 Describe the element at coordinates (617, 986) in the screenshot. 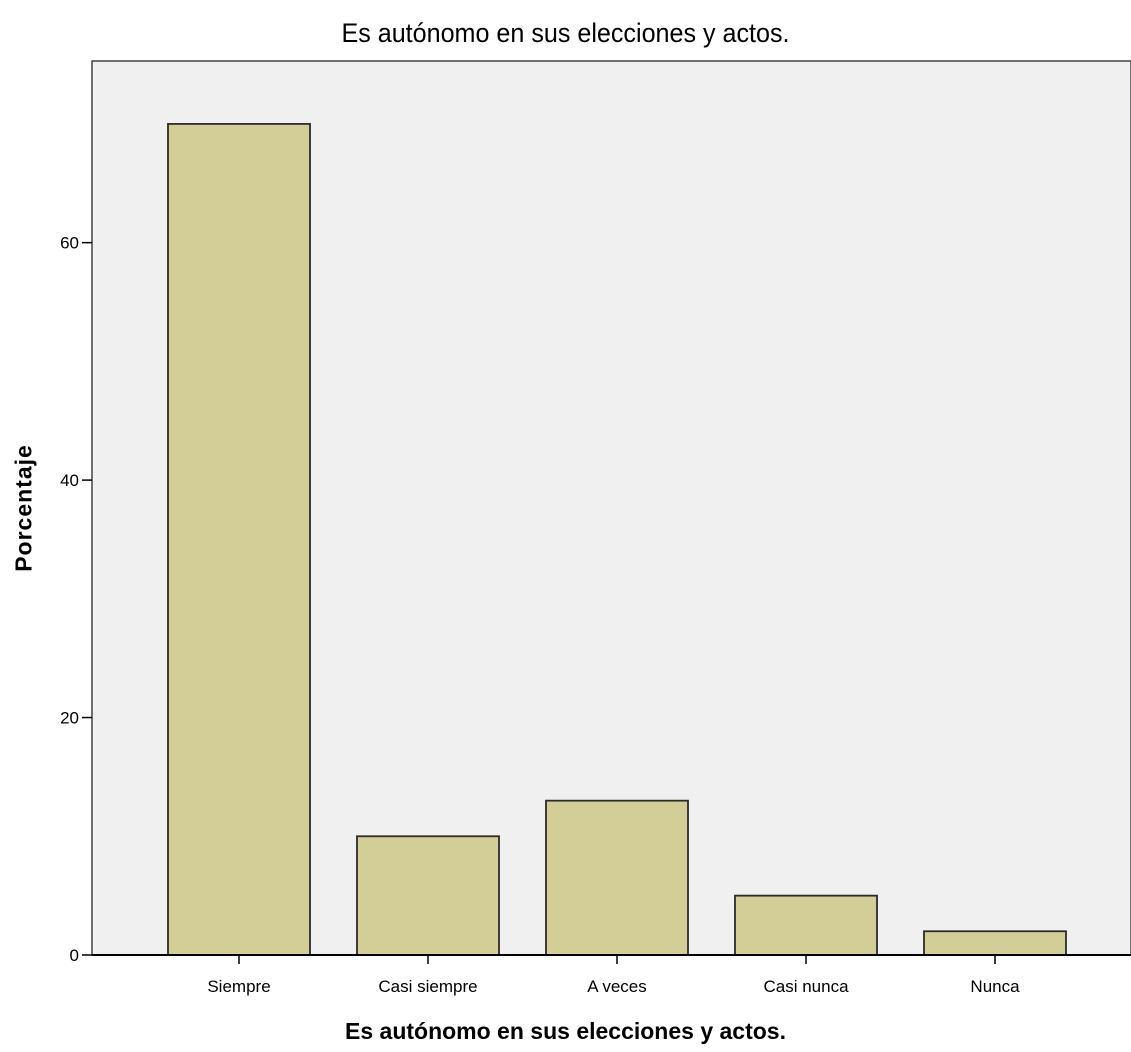

I see `x-tick-label: A veces` at that location.